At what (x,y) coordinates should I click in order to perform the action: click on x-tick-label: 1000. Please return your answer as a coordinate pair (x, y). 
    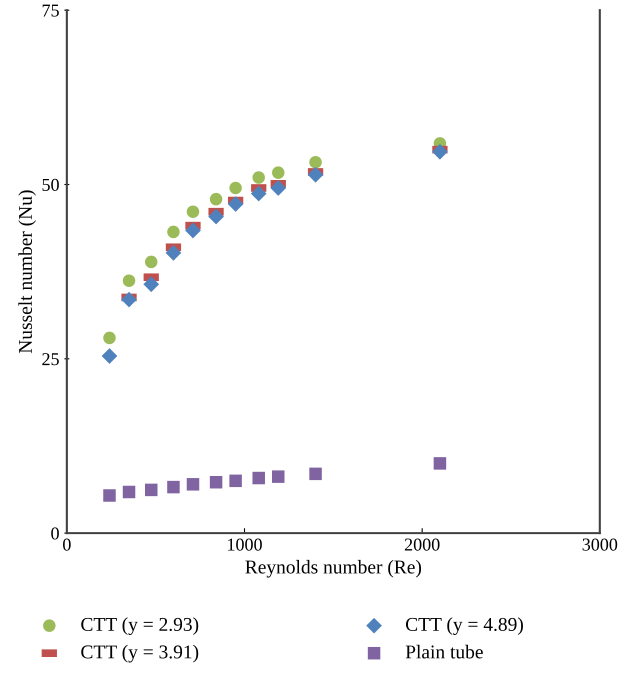
    Looking at the image, I should click on (245, 544).